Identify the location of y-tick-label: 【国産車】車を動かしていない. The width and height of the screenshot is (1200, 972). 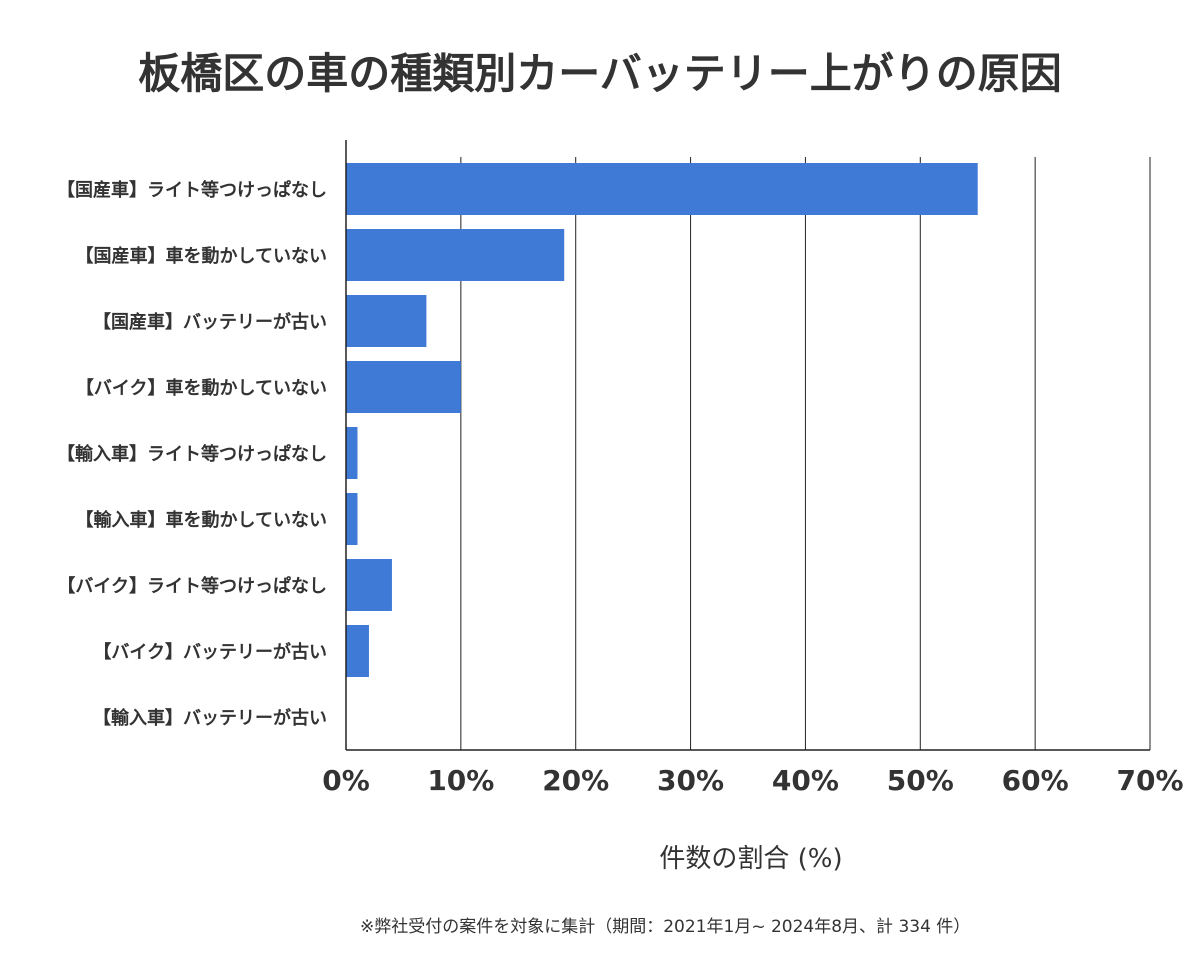
(201, 256).